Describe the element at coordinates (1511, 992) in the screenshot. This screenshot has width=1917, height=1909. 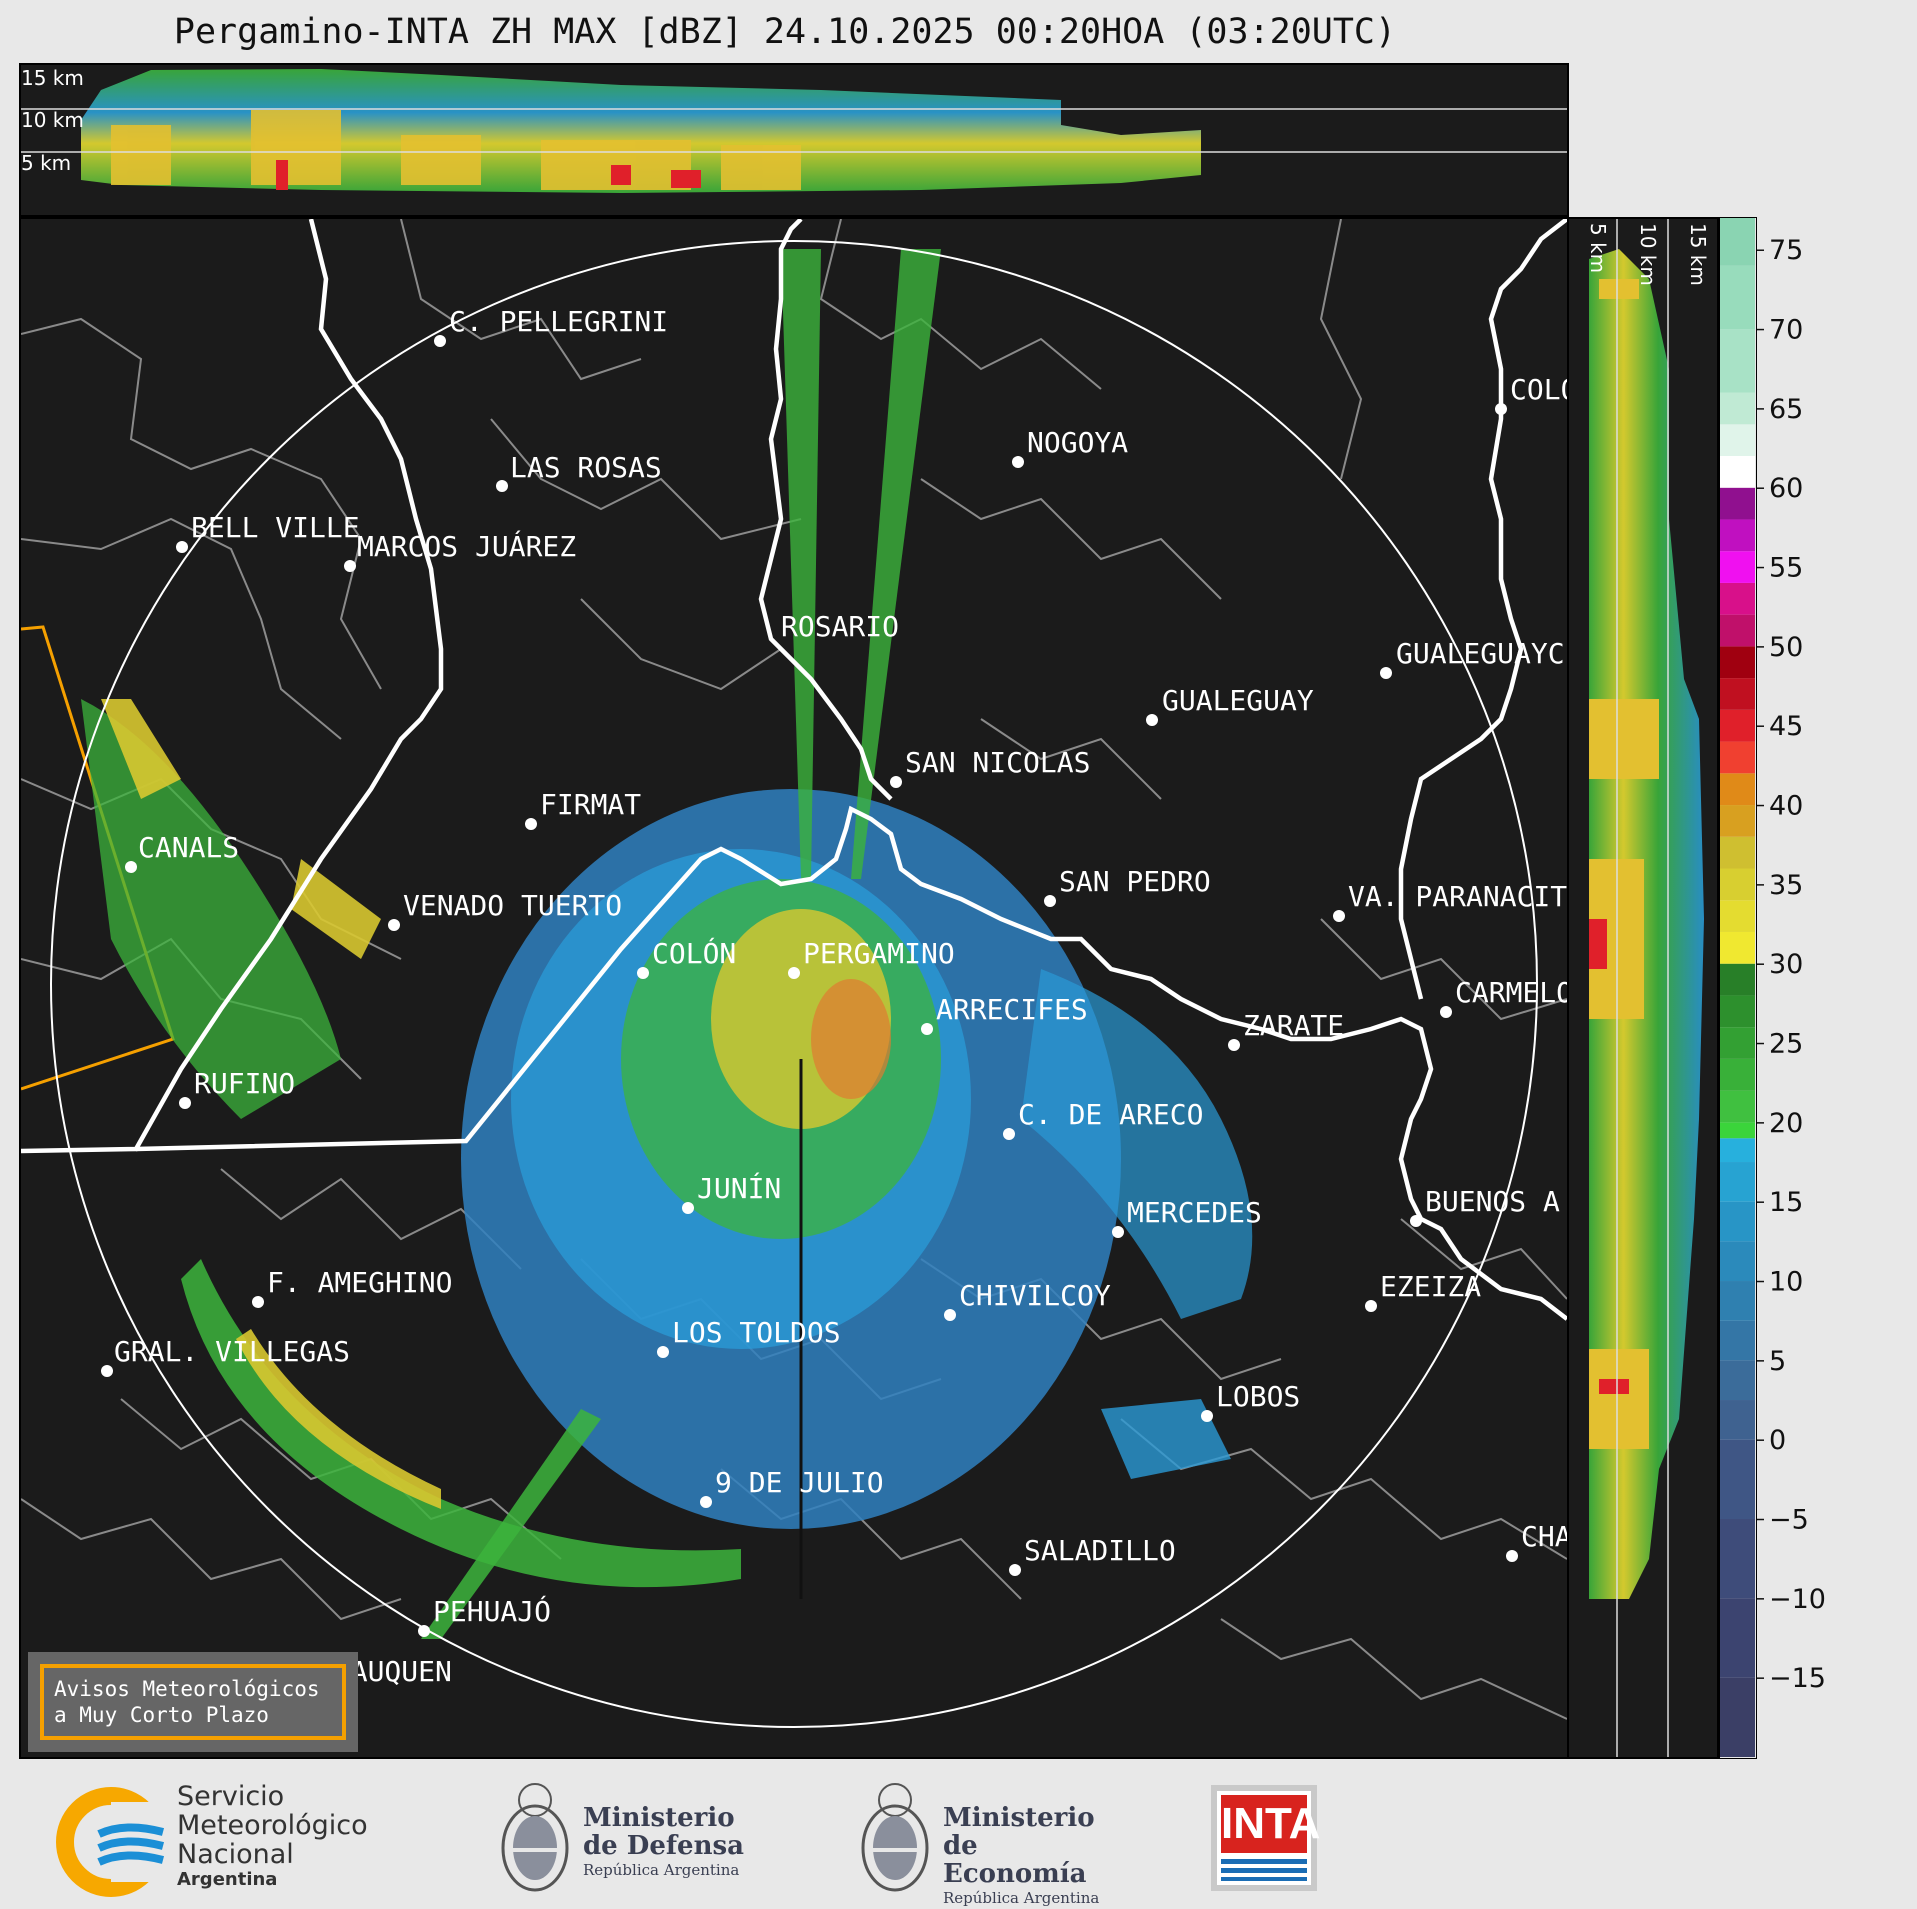
I see `svg-text: CARMELO` at that location.